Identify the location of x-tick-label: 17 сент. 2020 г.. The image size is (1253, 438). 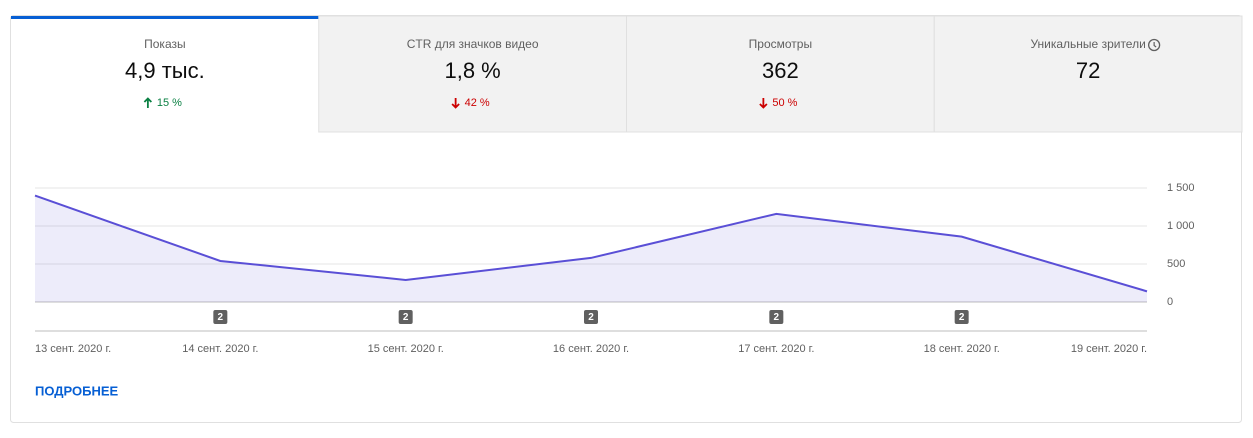
(776, 349).